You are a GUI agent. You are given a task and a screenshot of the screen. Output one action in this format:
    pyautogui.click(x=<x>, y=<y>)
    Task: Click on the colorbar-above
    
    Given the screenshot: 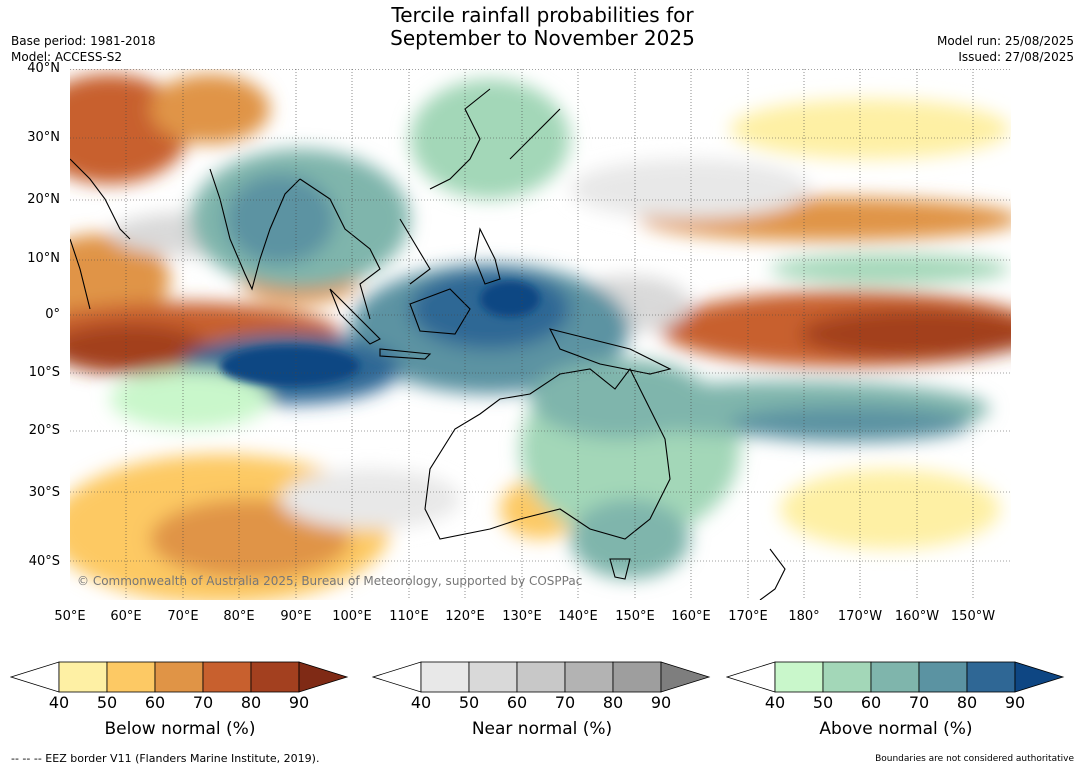 What is the action you would take?
    pyautogui.click(x=895, y=676)
    